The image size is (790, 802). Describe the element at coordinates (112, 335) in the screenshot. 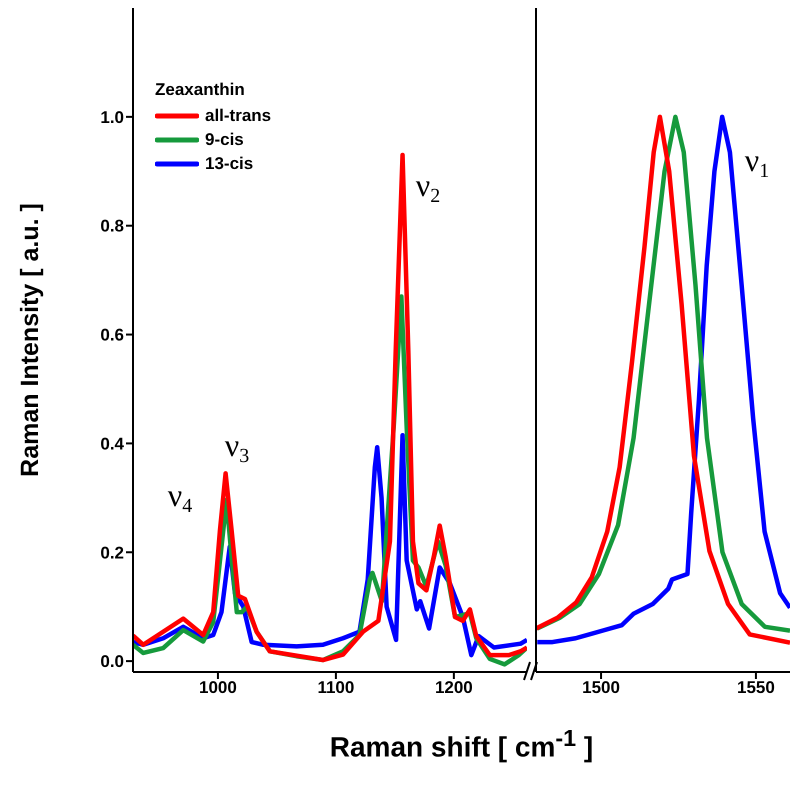

I see `y-tick-label: 0.6` at that location.